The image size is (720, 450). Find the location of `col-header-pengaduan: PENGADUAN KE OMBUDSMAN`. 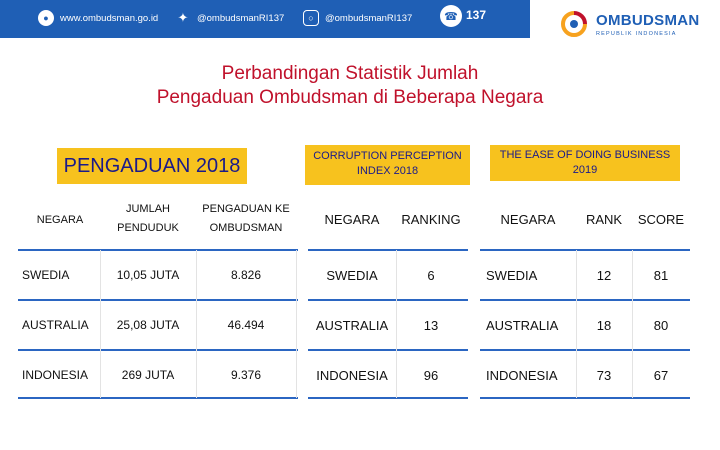

col-header-pengaduan: PENGADUAN KE OMBUDSMAN is located at coordinates (246, 218).